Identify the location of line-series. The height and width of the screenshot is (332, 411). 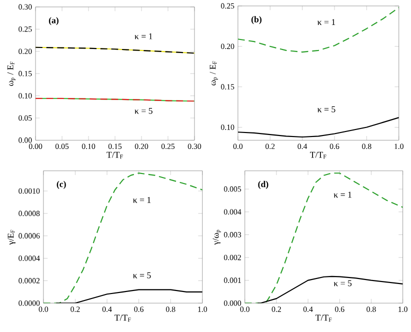
(318, 127).